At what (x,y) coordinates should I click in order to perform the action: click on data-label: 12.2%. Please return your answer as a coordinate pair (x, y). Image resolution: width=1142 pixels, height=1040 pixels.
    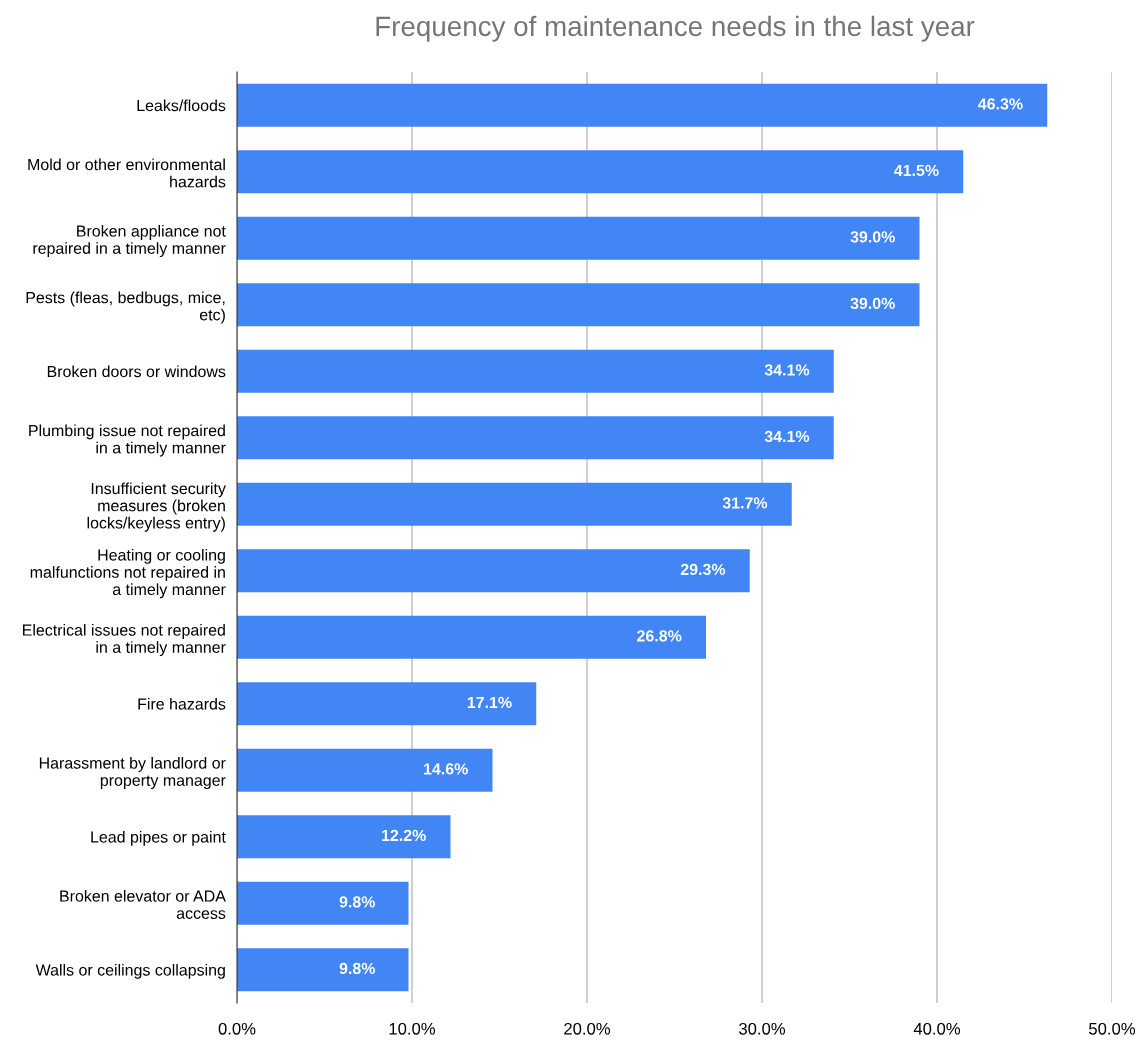
    Looking at the image, I should click on (404, 835).